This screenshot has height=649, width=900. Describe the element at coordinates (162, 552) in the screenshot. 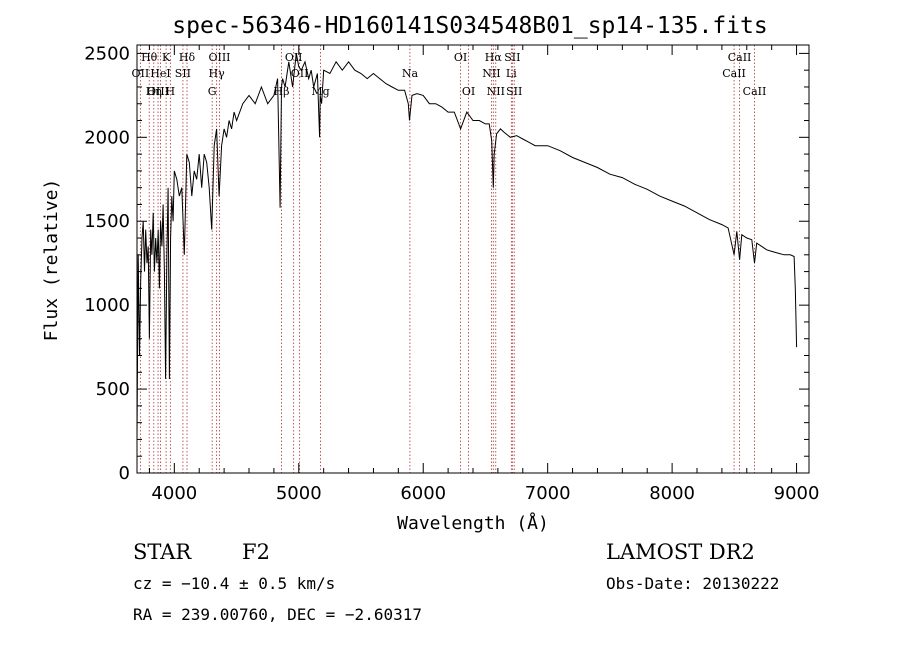

I see `star-class-label: STAR` at that location.